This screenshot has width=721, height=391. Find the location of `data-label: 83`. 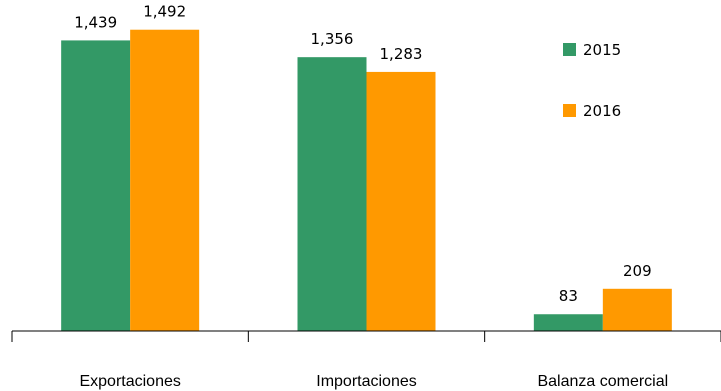

data-label: 83 is located at coordinates (568, 296).